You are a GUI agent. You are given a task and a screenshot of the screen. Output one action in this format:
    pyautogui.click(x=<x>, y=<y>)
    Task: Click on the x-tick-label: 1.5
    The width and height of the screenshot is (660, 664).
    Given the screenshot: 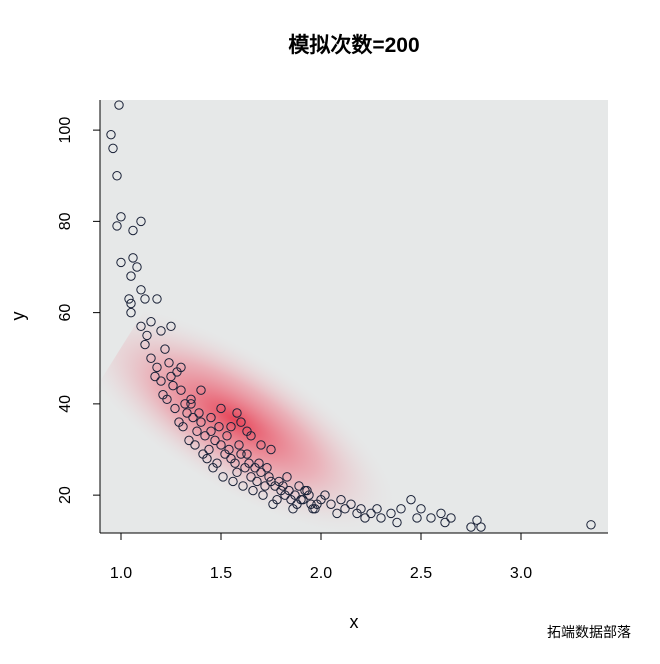 What is the action you would take?
    pyautogui.click(x=221, y=573)
    